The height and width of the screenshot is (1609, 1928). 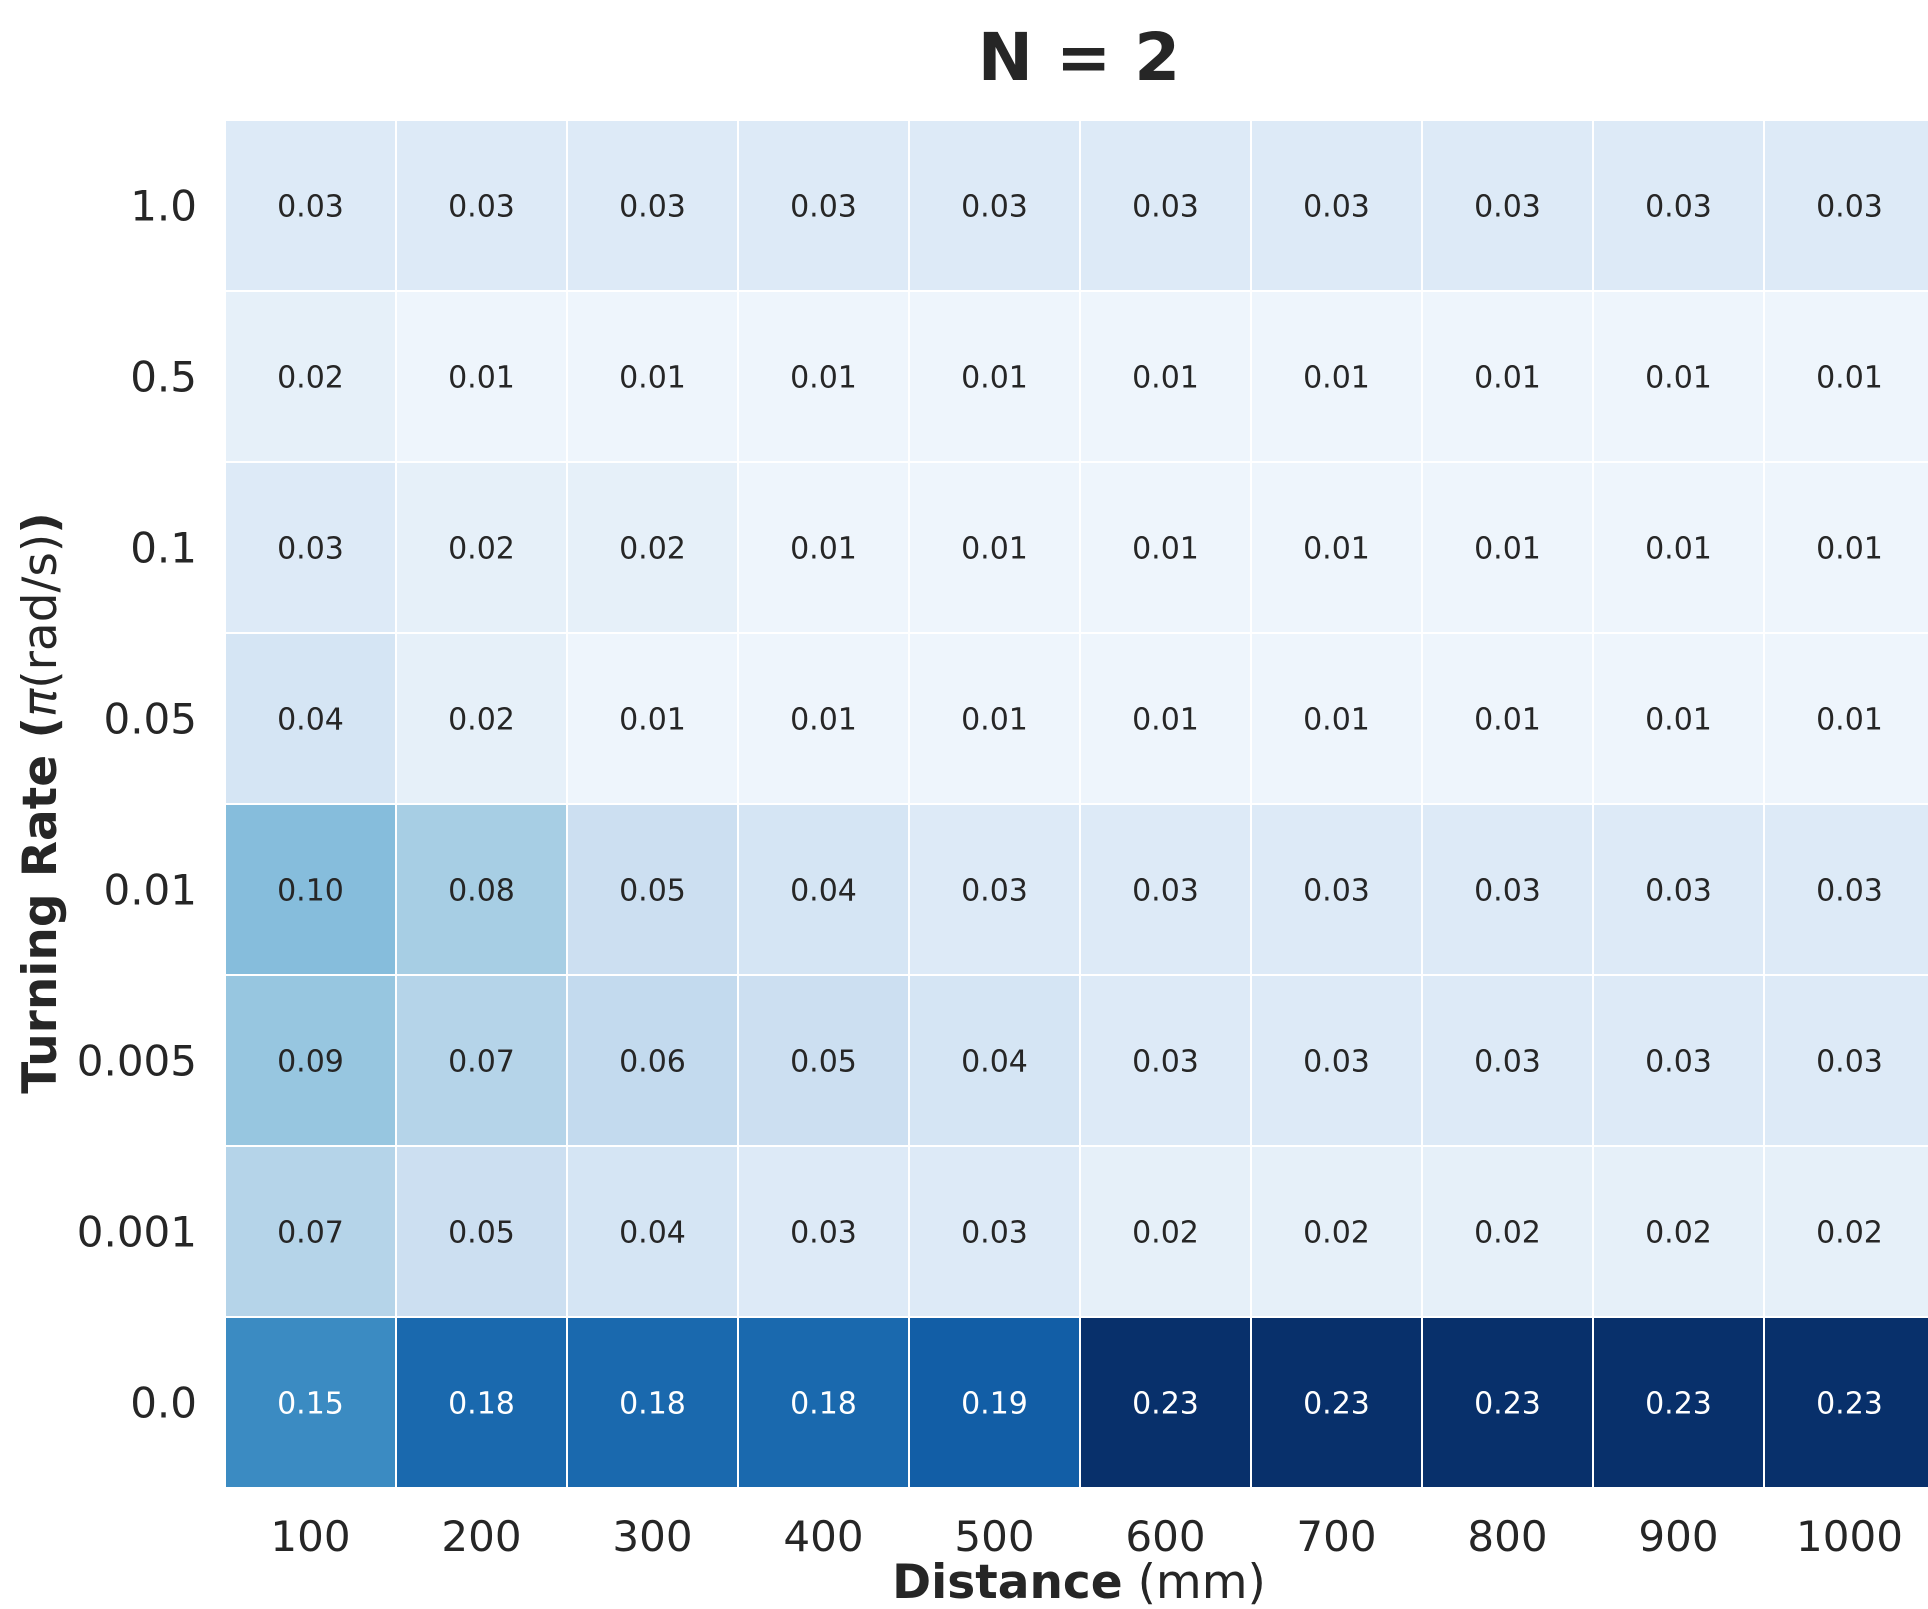 What do you see at coordinates (1194, 1582) in the screenshot?
I see `x-axis-title-unit: (mm)` at bounding box center [1194, 1582].